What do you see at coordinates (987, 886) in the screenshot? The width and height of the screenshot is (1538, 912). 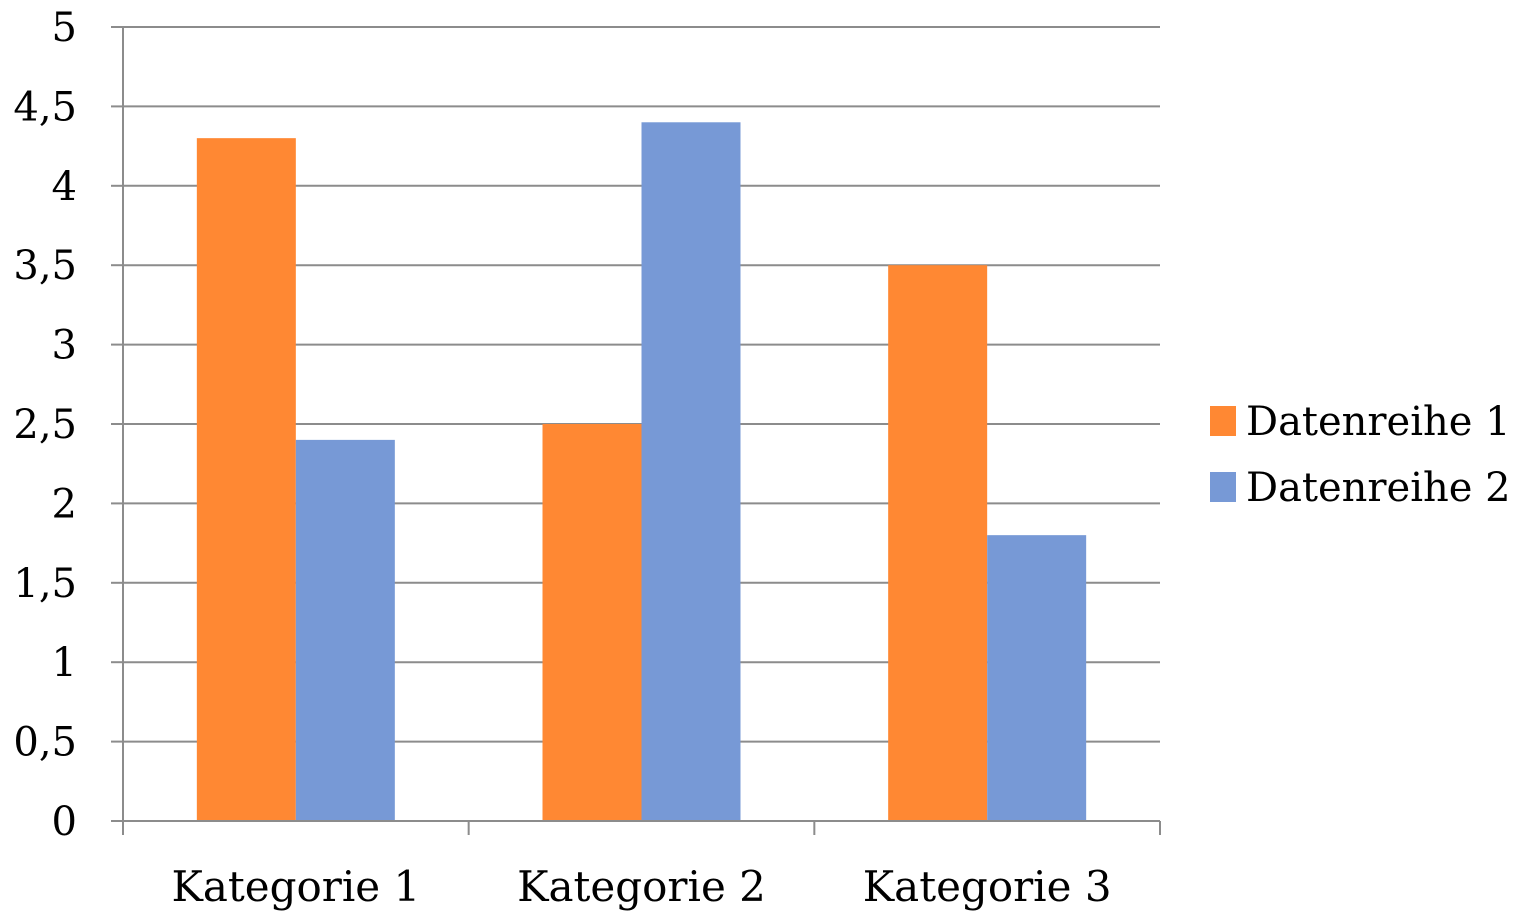 I see `x-category-label: Kategorie 3` at bounding box center [987, 886].